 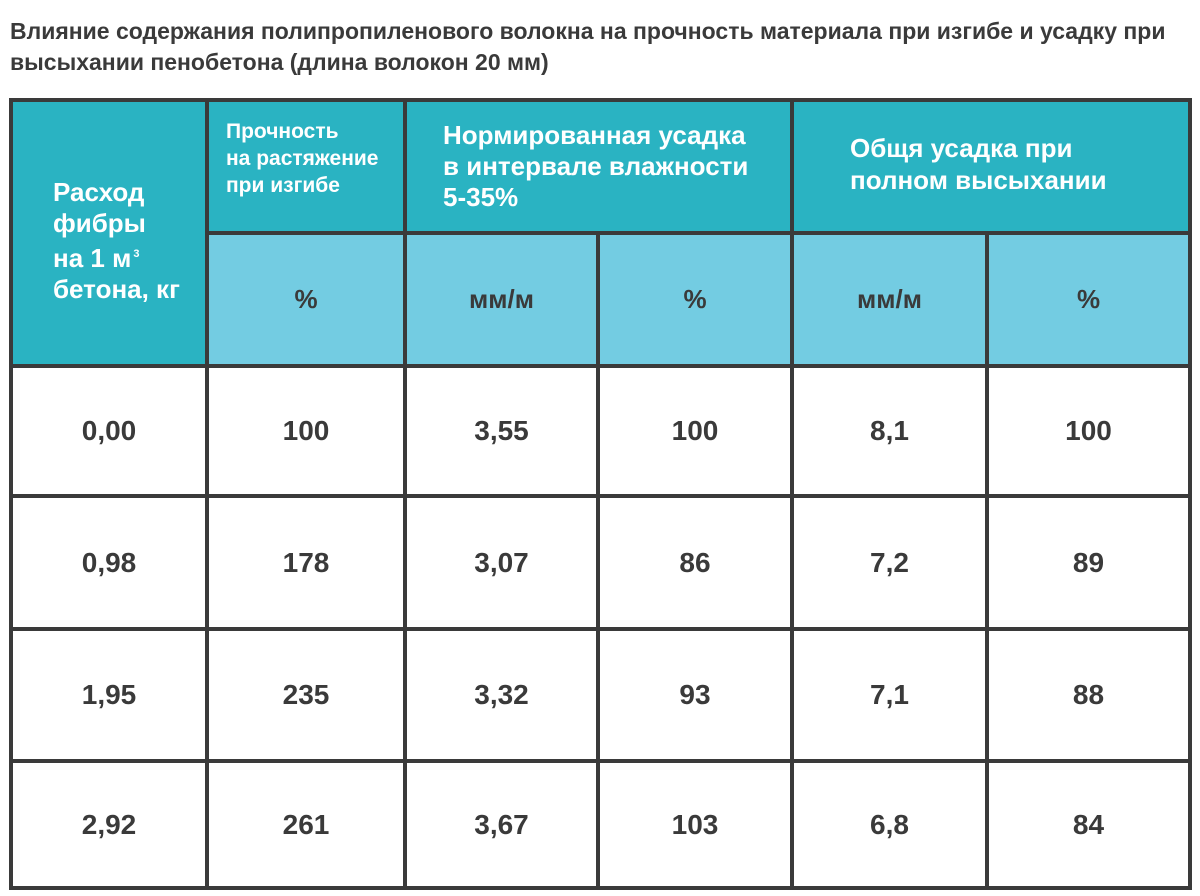 I want to click on table-cell: 3,07, so click(x=501, y=562).